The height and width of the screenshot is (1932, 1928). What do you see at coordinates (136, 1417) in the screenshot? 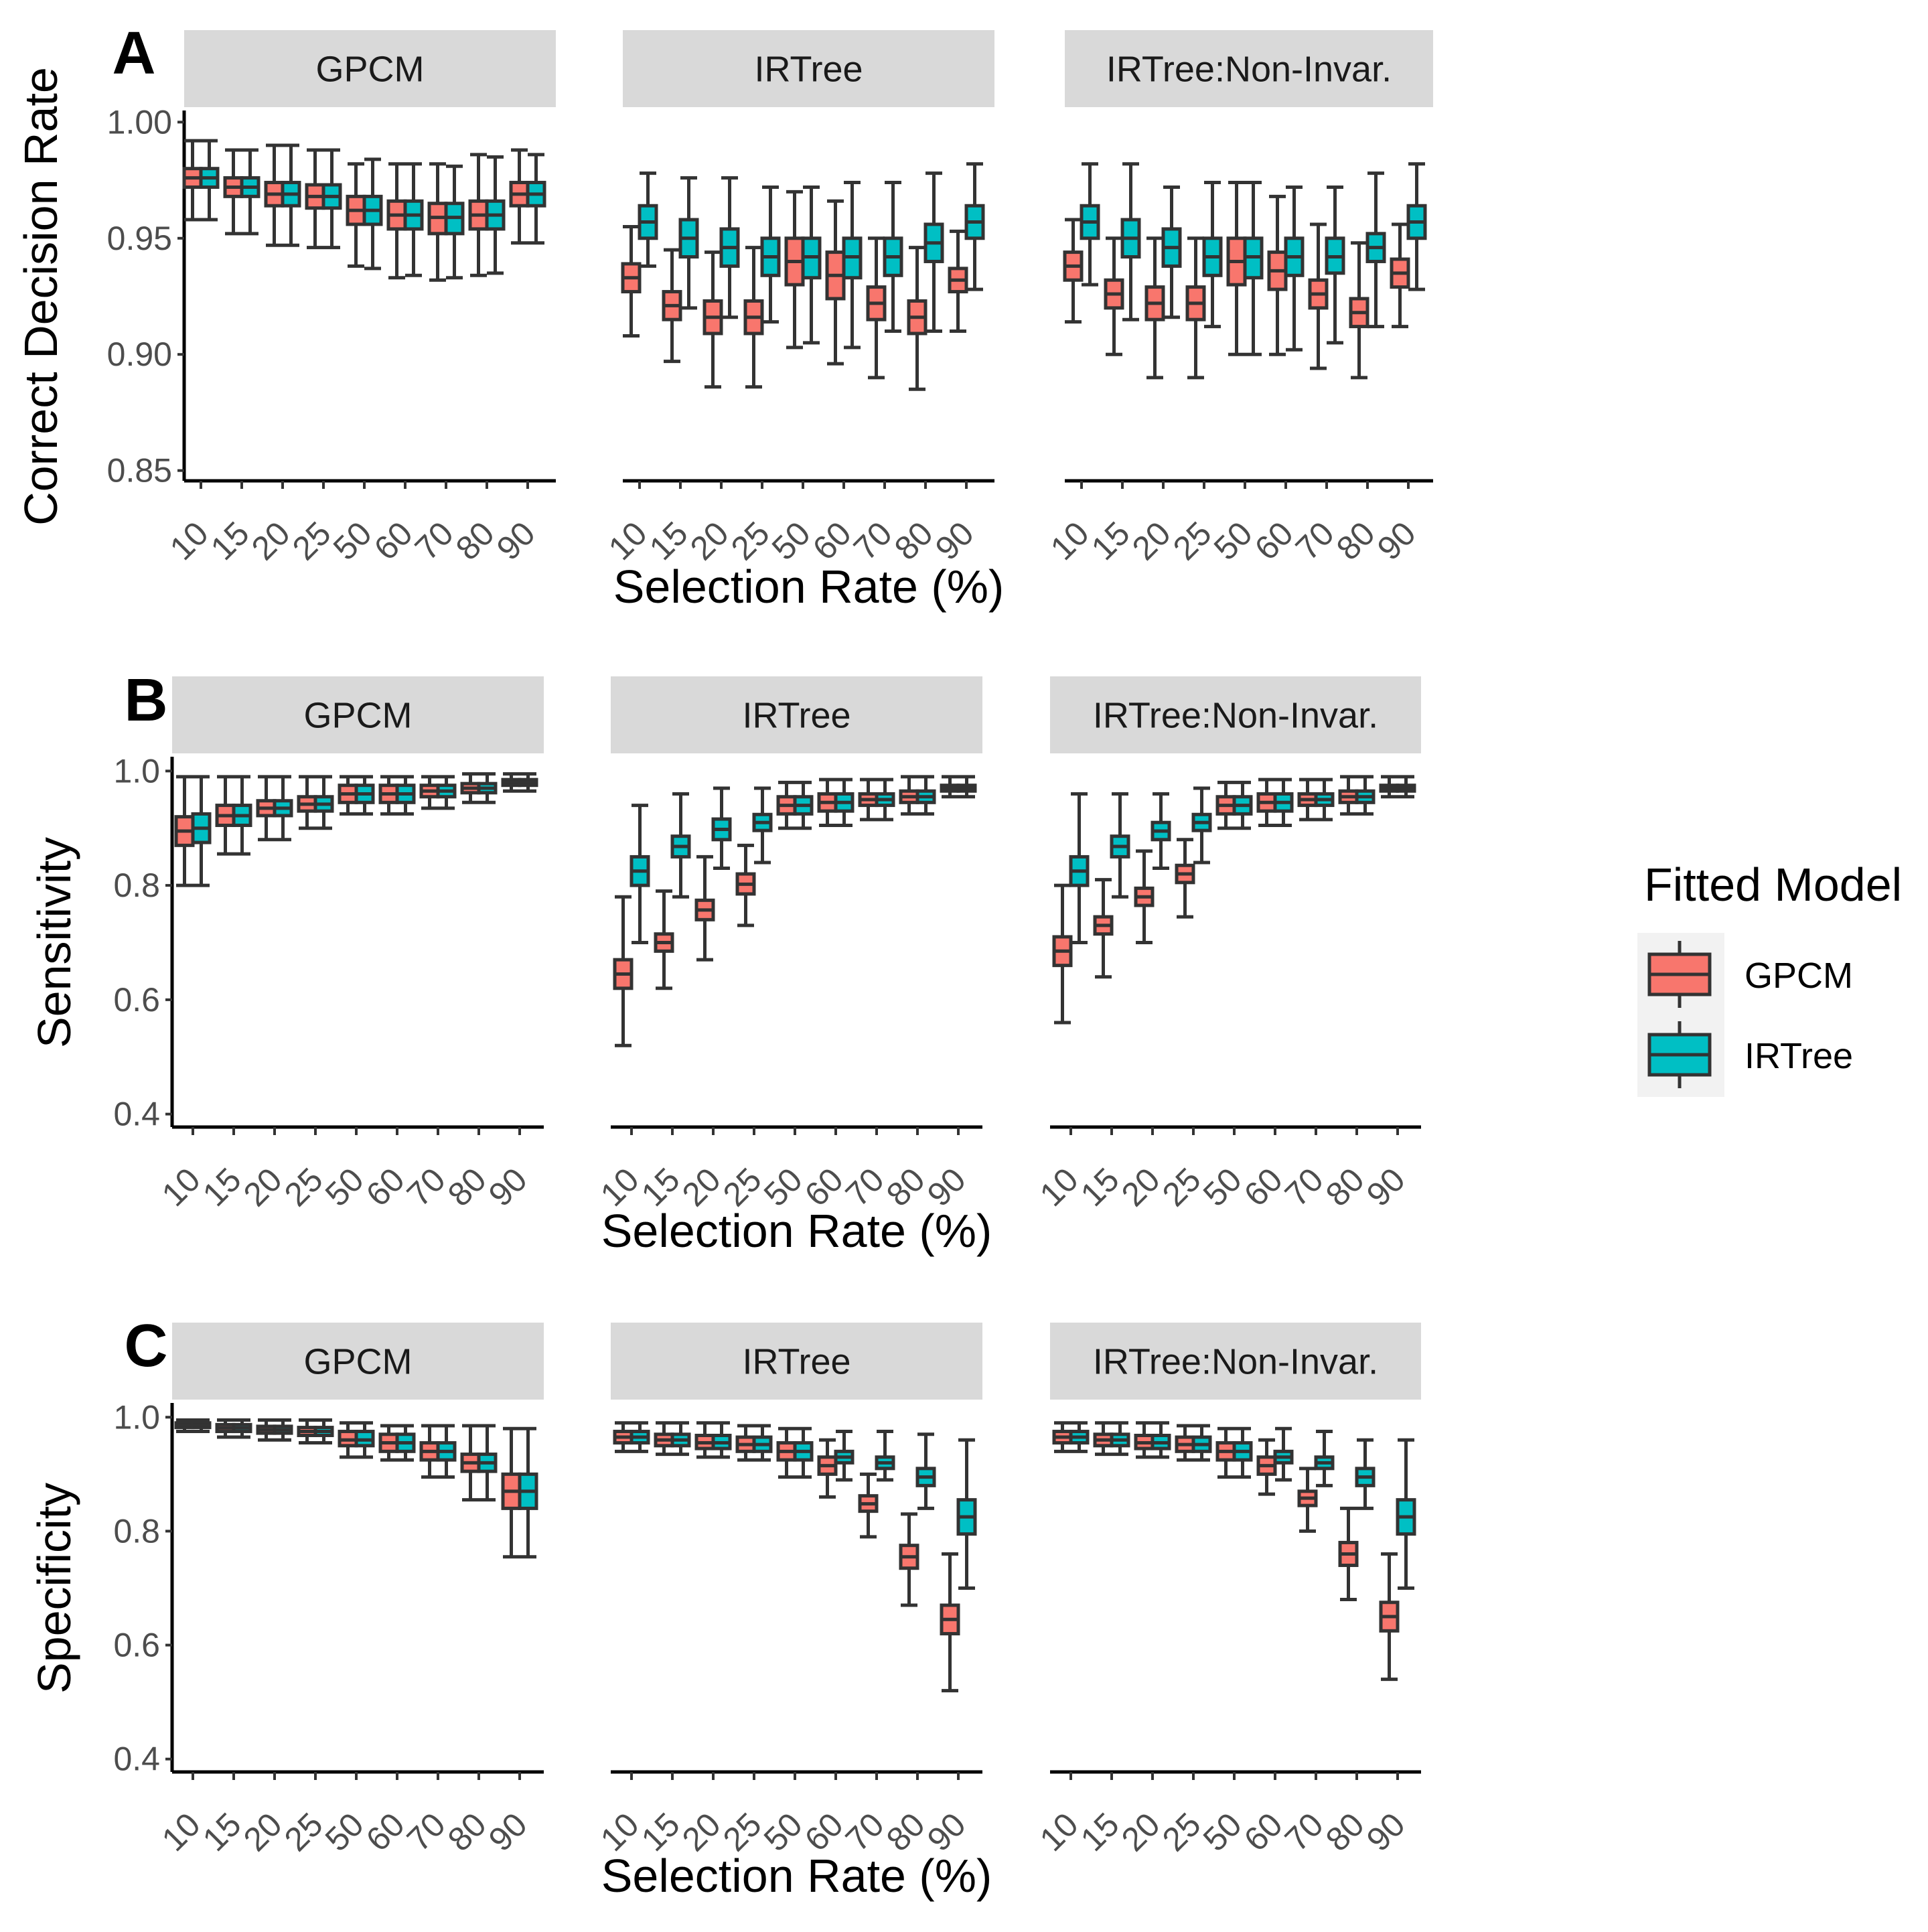
I see `y-tick-label: 1.0` at bounding box center [136, 1417].